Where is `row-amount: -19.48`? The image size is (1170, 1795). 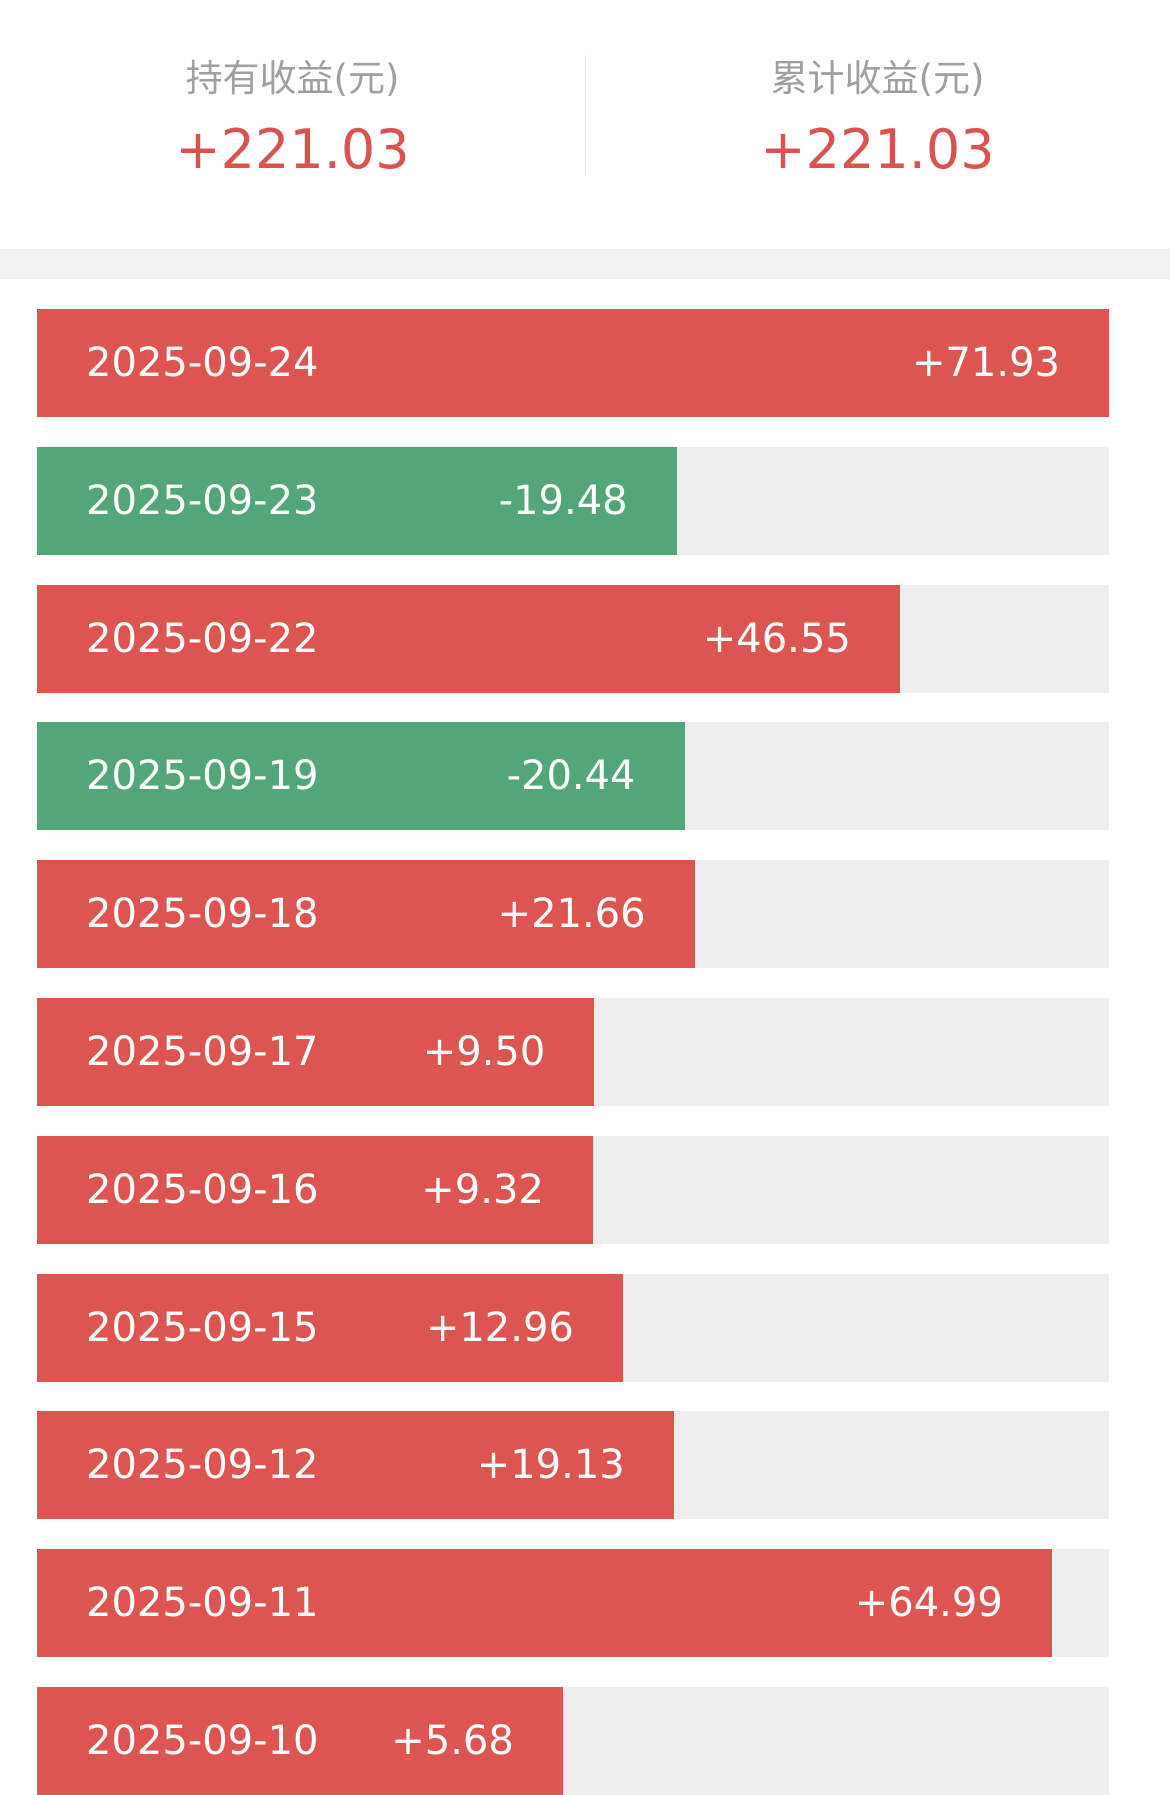
row-amount: -19.48 is located at coordinates (563, 500).